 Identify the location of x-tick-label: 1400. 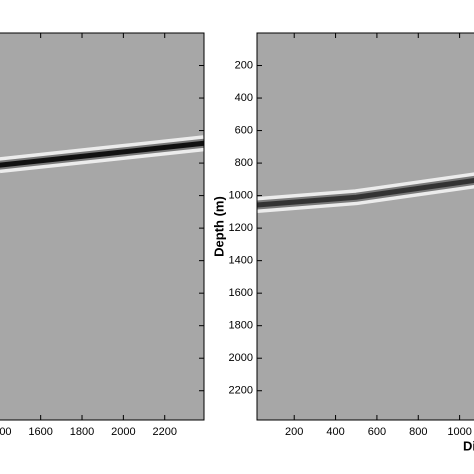
(6, 432).